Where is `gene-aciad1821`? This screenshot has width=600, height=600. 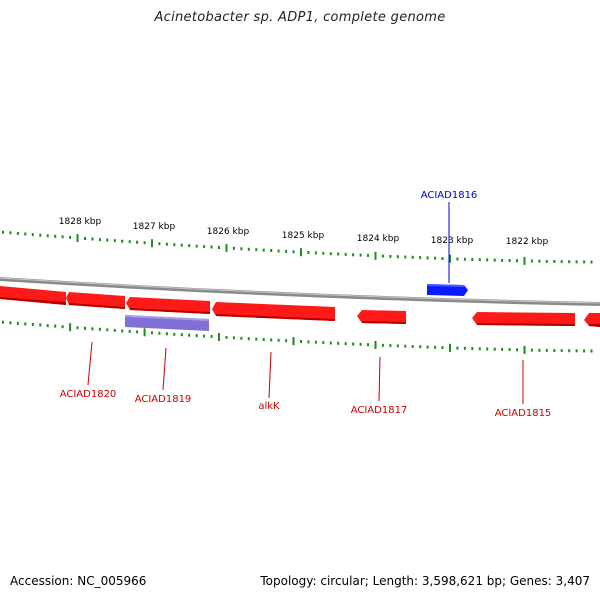
gene-aciad1821 is located at coordinates (33, 295).